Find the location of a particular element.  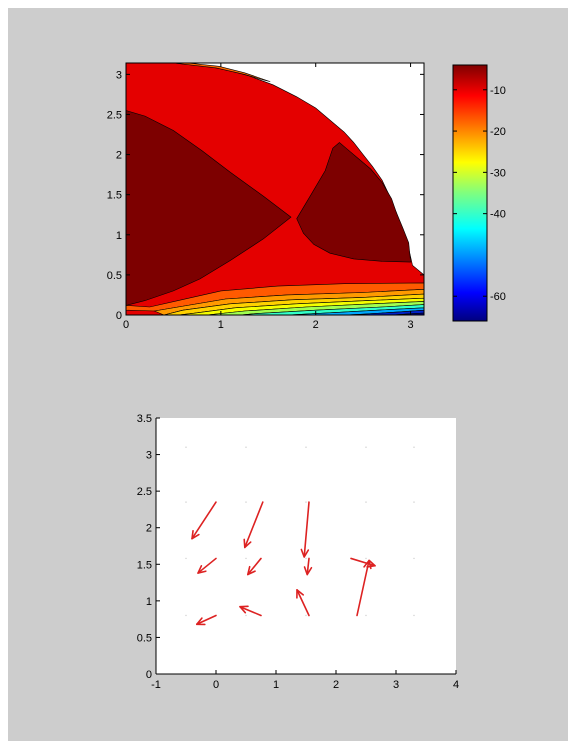

quiver-x-tick-label: 4 is located at coordinates (456, 685).